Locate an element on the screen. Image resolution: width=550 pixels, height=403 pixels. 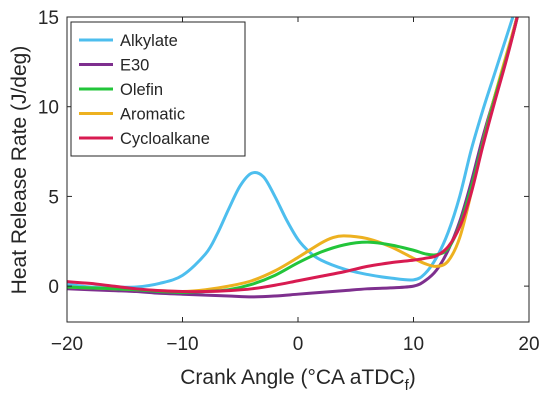
y-tick-label: 10 is located at coordinates (48, 108).